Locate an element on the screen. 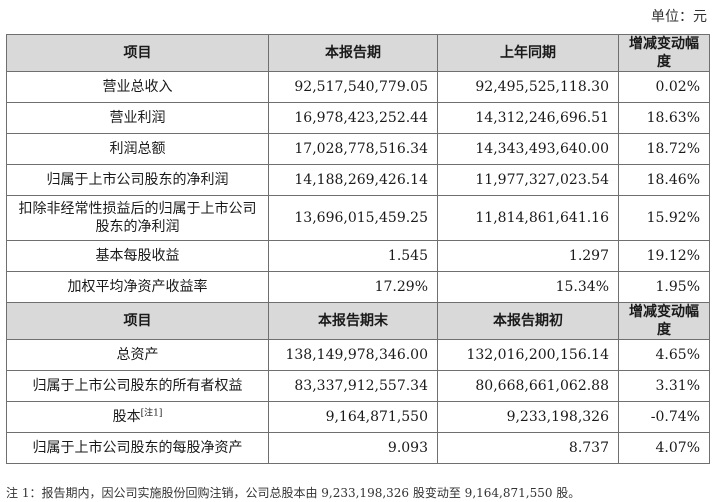  table-row: 加权平均净资产收益率 17.29% 15.34% 1.95% is located at coordinates (358, 287).